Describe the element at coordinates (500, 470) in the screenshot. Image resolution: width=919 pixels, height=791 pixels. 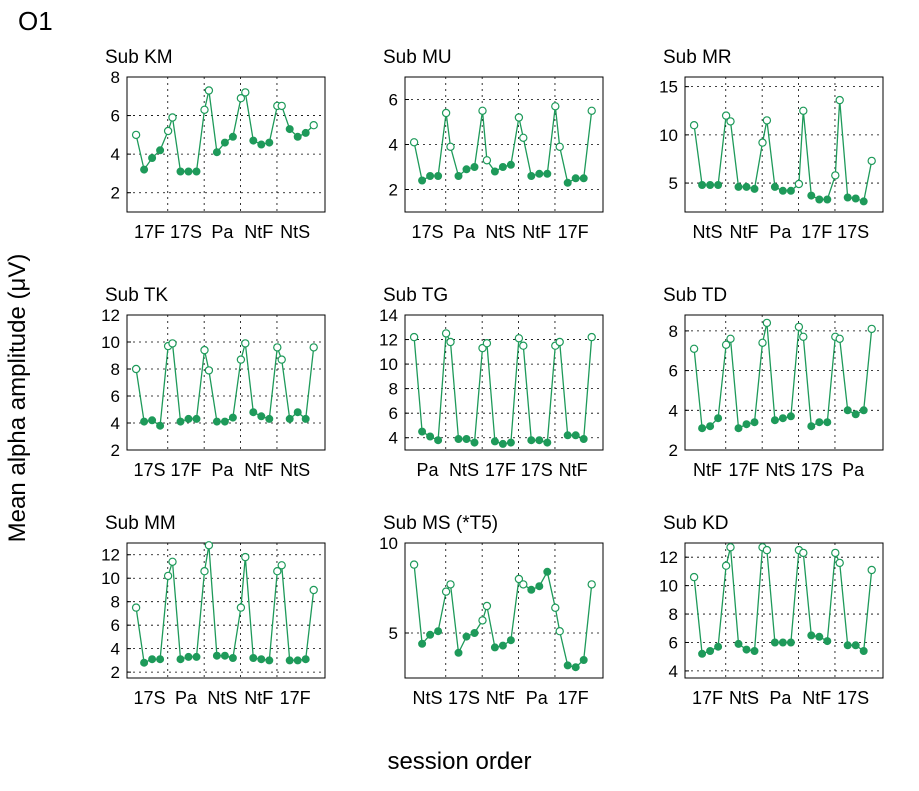
I see `x-tick-label: 17F` at that location.